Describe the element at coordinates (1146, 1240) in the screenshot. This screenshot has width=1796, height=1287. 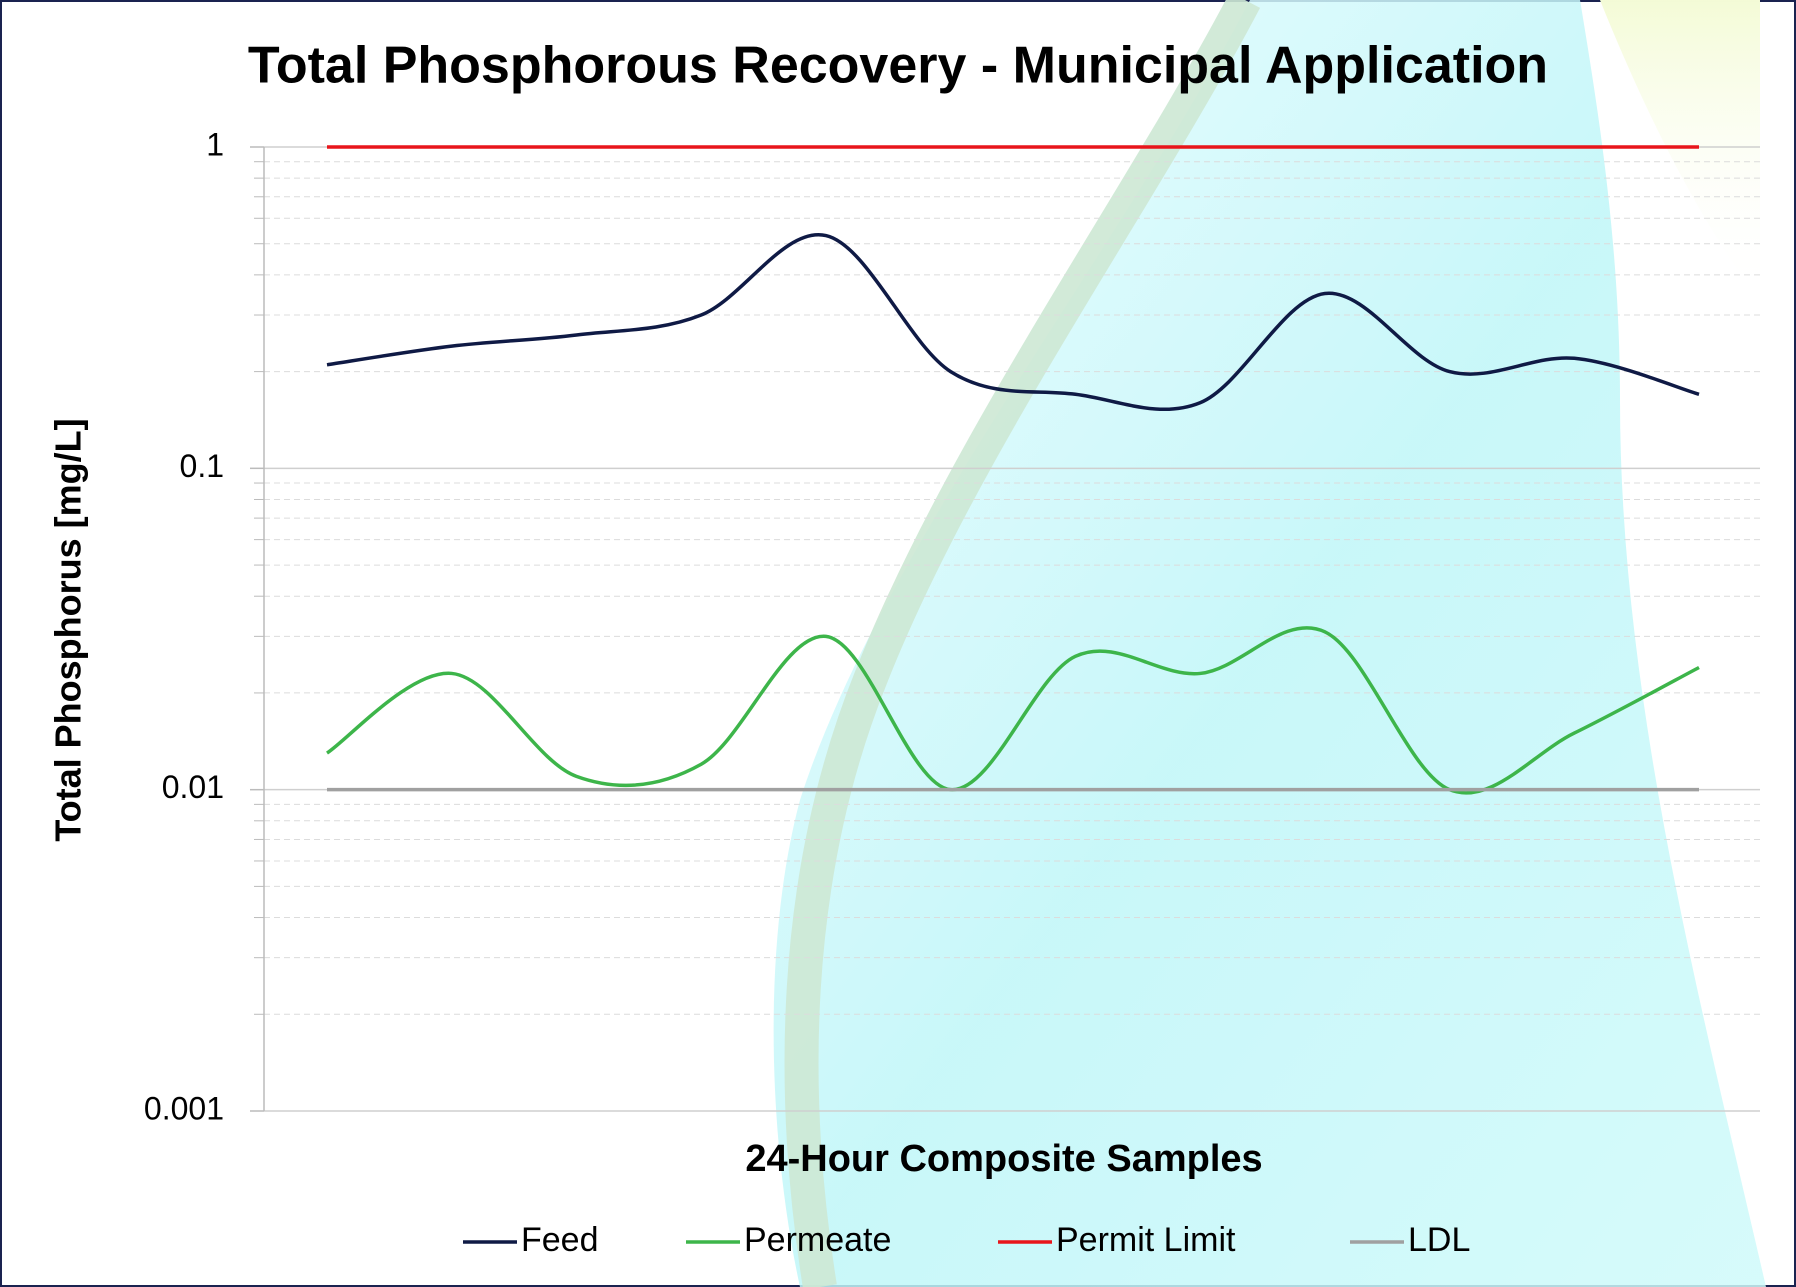
I see `legend-label: Permit Limit` at that location.